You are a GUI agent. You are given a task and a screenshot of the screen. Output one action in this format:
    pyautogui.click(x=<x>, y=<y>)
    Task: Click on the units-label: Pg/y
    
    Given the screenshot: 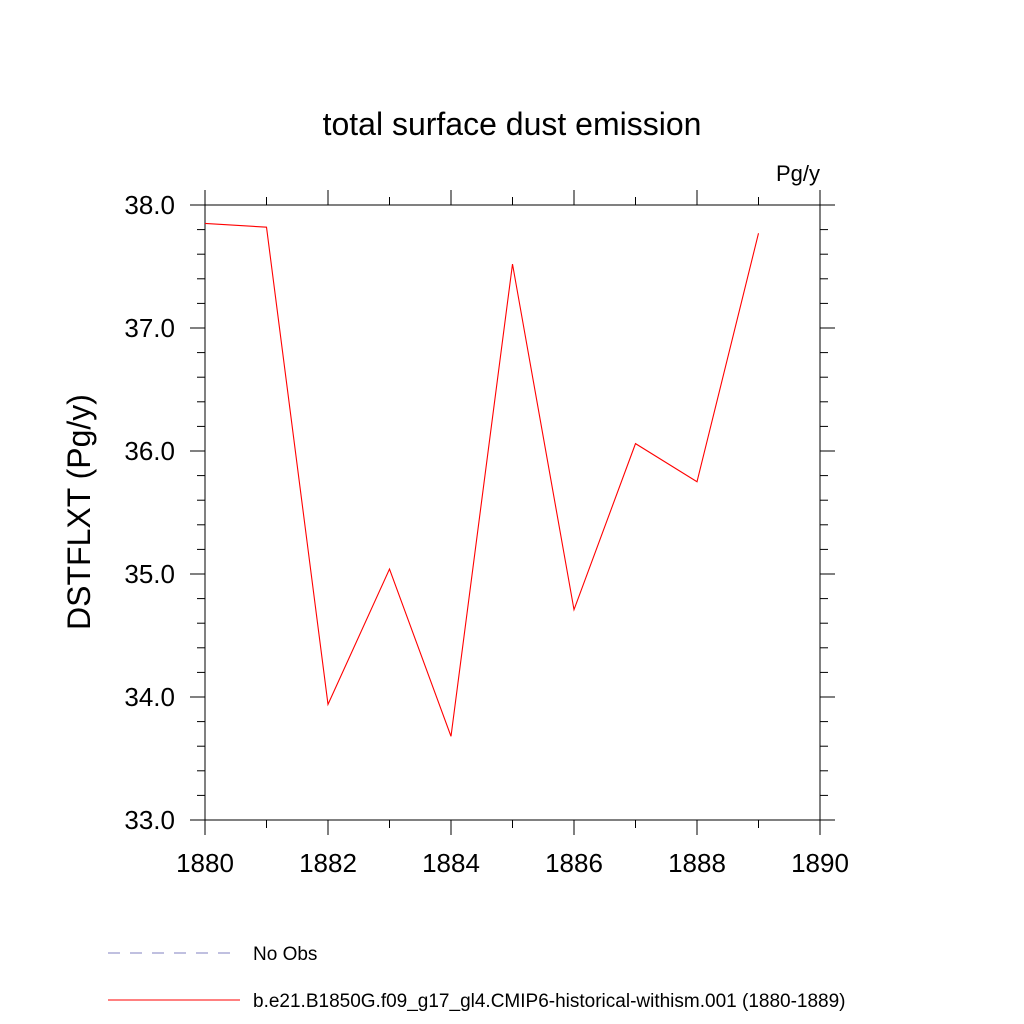 What is the action you would take?
    pyautogui.click(x=798, y=173)
    